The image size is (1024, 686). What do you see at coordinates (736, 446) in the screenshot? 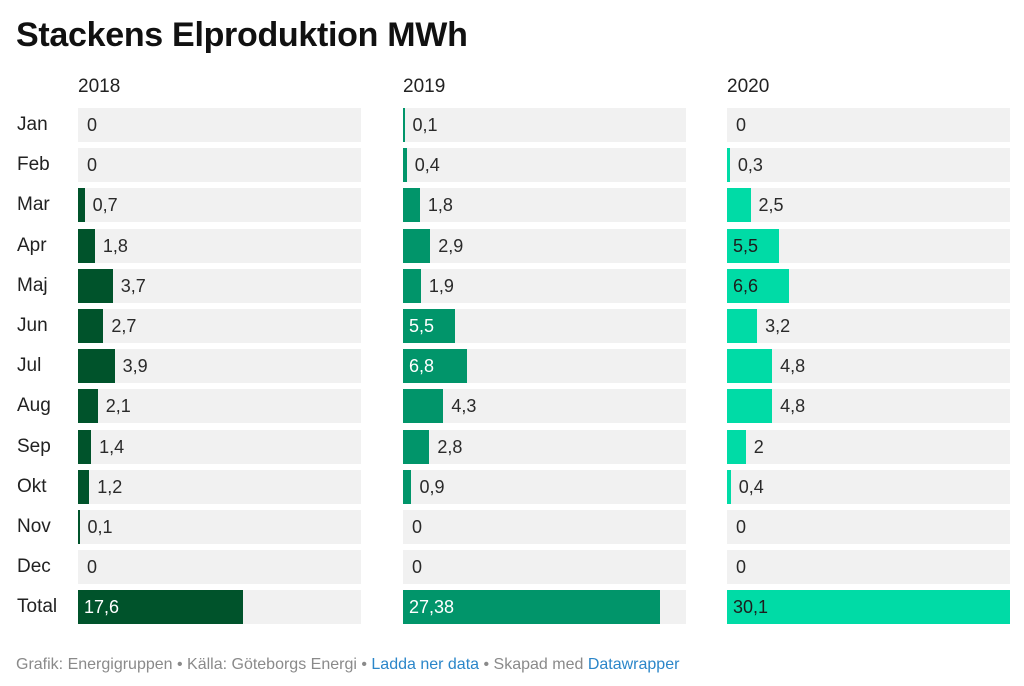
I see `bar-2020-sep` at bounding box center [736, 446].